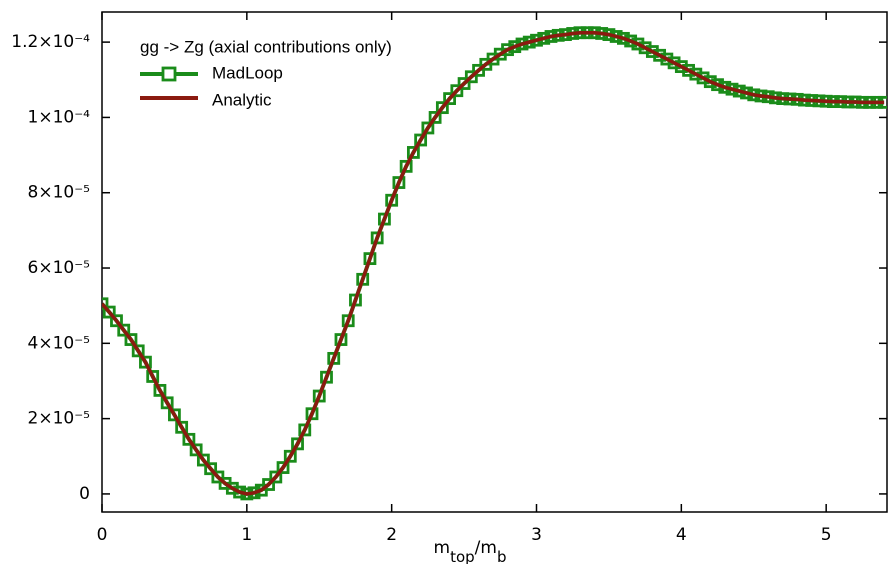  What do you see at coordinates (84, 494) in the screenshot?
I see `y-tick-label: 0` at bounding box center [84, 494].